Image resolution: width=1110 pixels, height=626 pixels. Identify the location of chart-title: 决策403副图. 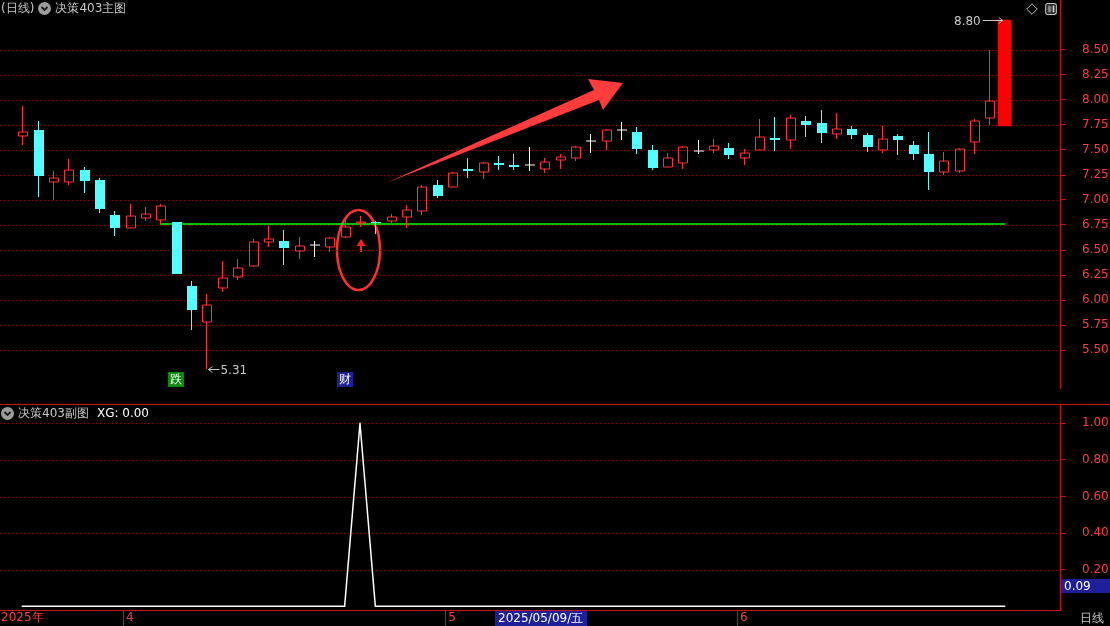
(53, 413).